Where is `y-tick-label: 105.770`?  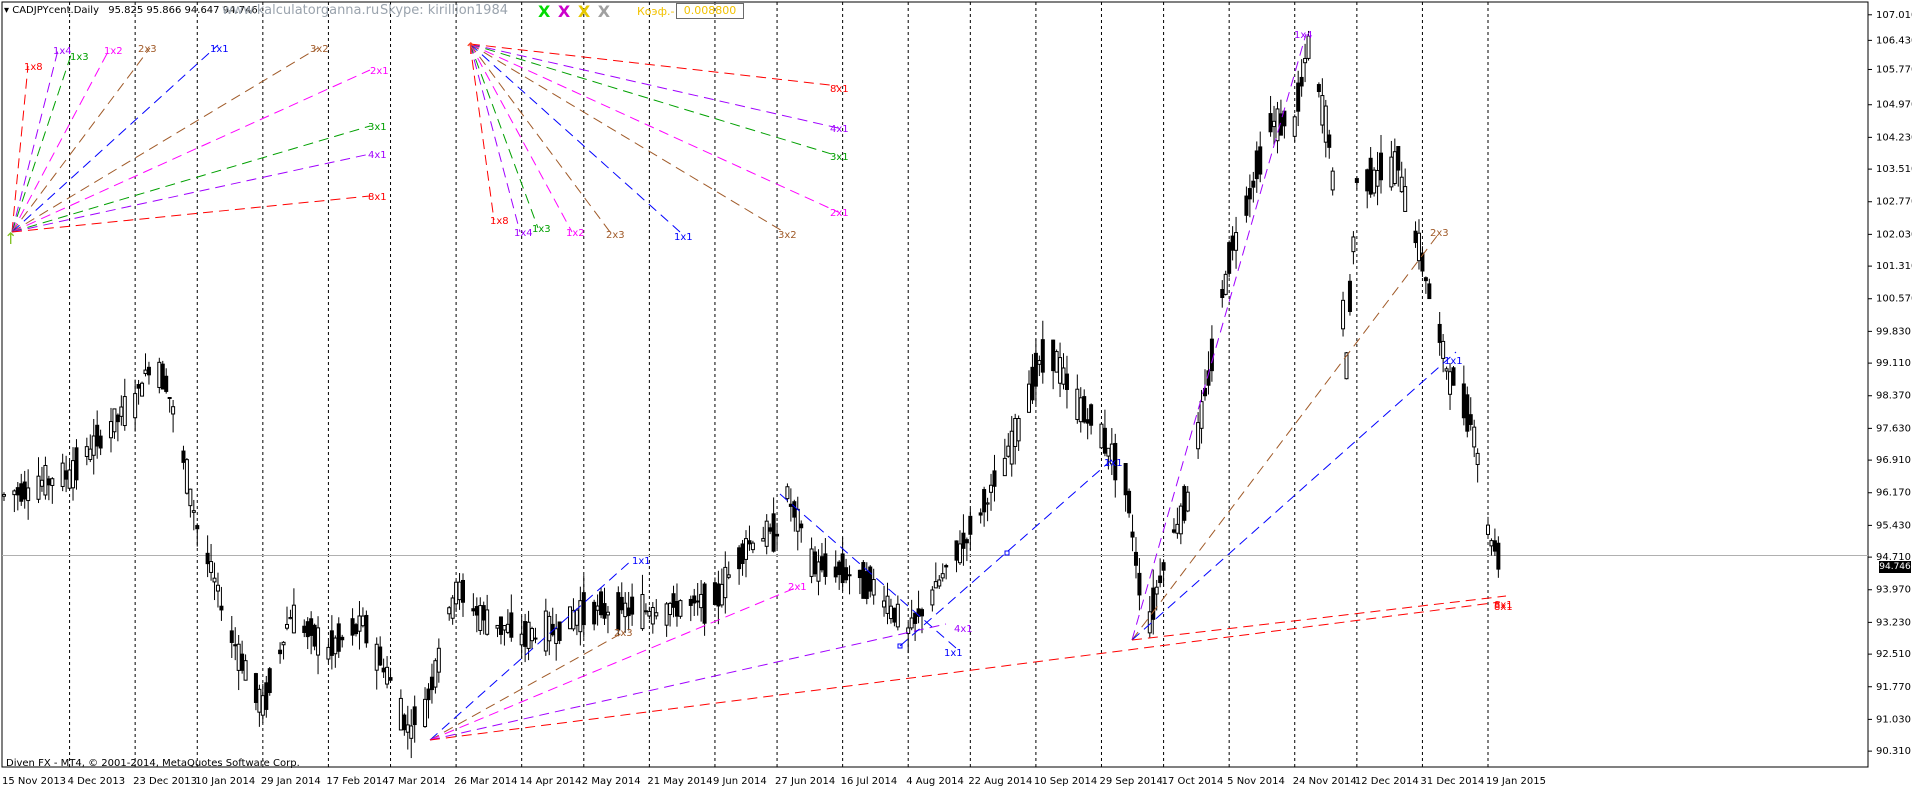 y-tick-label: 105.770 is located at coordinates (1894, 69).